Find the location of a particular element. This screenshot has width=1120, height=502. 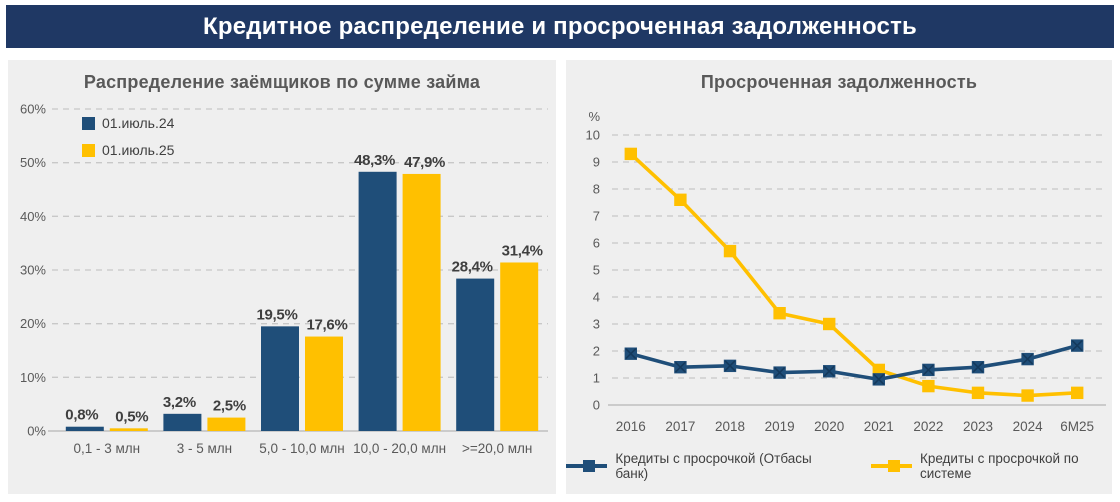

x-tick-label: 2018 is located at coordinates (730, 426).